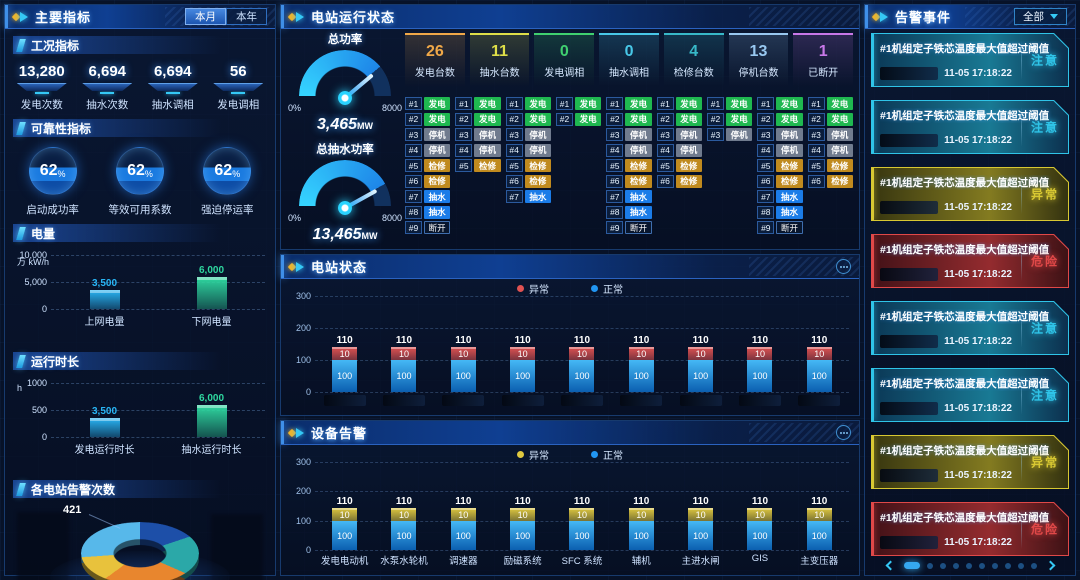 Image resolution: width=1080 pixels, height=580 pixels. Describe the element at coordinates (345, 234) in the screenshot. I see `gauge-value: 13,465MW` at that location.